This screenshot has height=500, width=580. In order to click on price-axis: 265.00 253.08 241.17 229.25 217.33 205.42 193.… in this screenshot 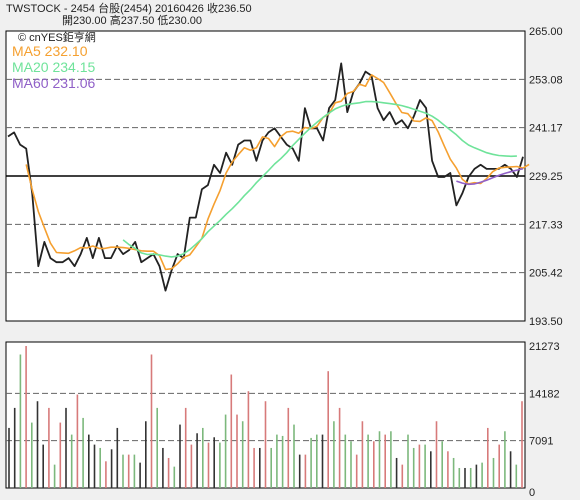, I will do `click(546, 177)`.